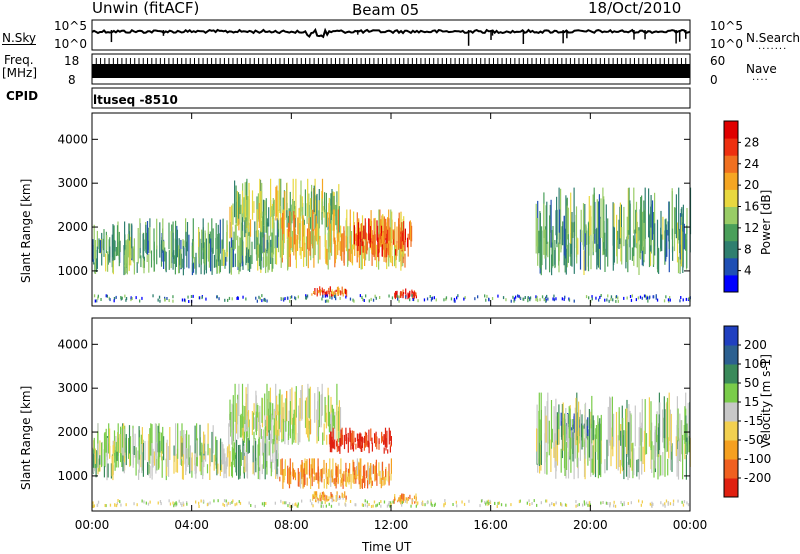 This screenshot has width=800, height=554. Describe the element at coordinates (391, 525) in the screenshot. I see `x-tick-label: 12:00` at that location.